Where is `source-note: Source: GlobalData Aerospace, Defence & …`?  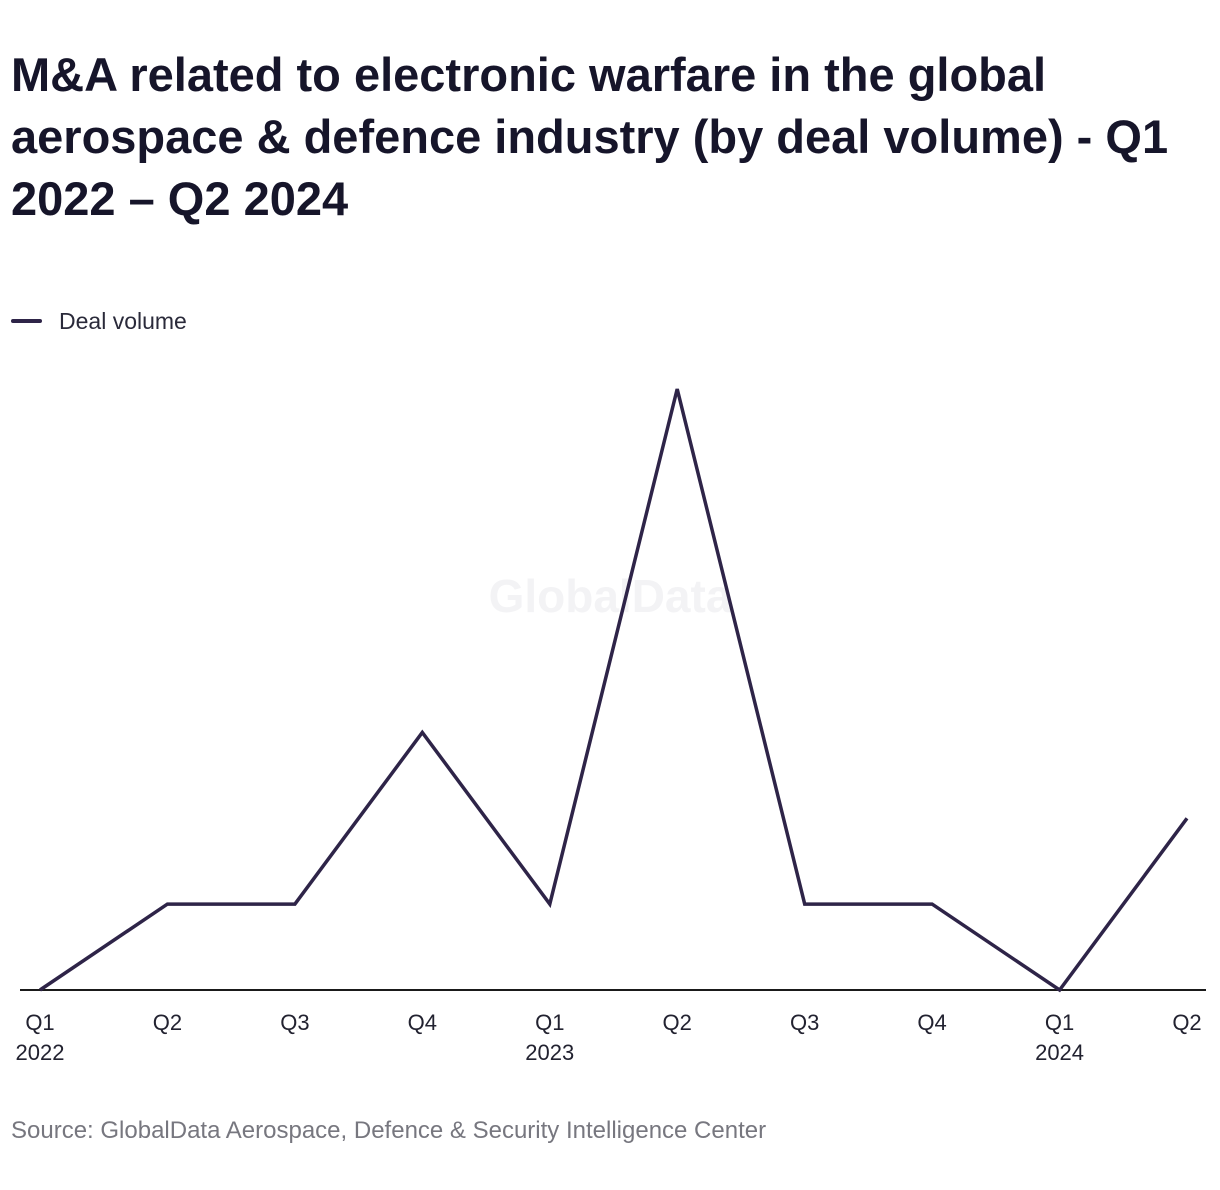
source-note: Source: GlobalData Aerospace, Defence & … is located at coordinates (389, 1130).